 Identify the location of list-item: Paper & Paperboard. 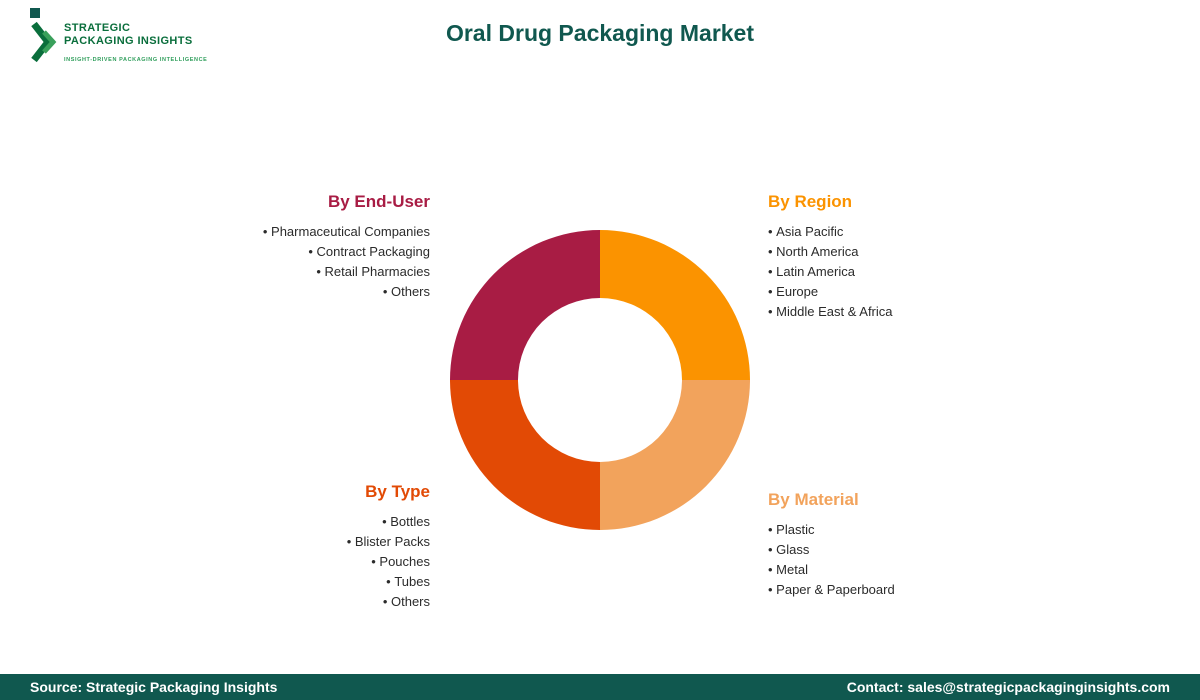
(923, 590).